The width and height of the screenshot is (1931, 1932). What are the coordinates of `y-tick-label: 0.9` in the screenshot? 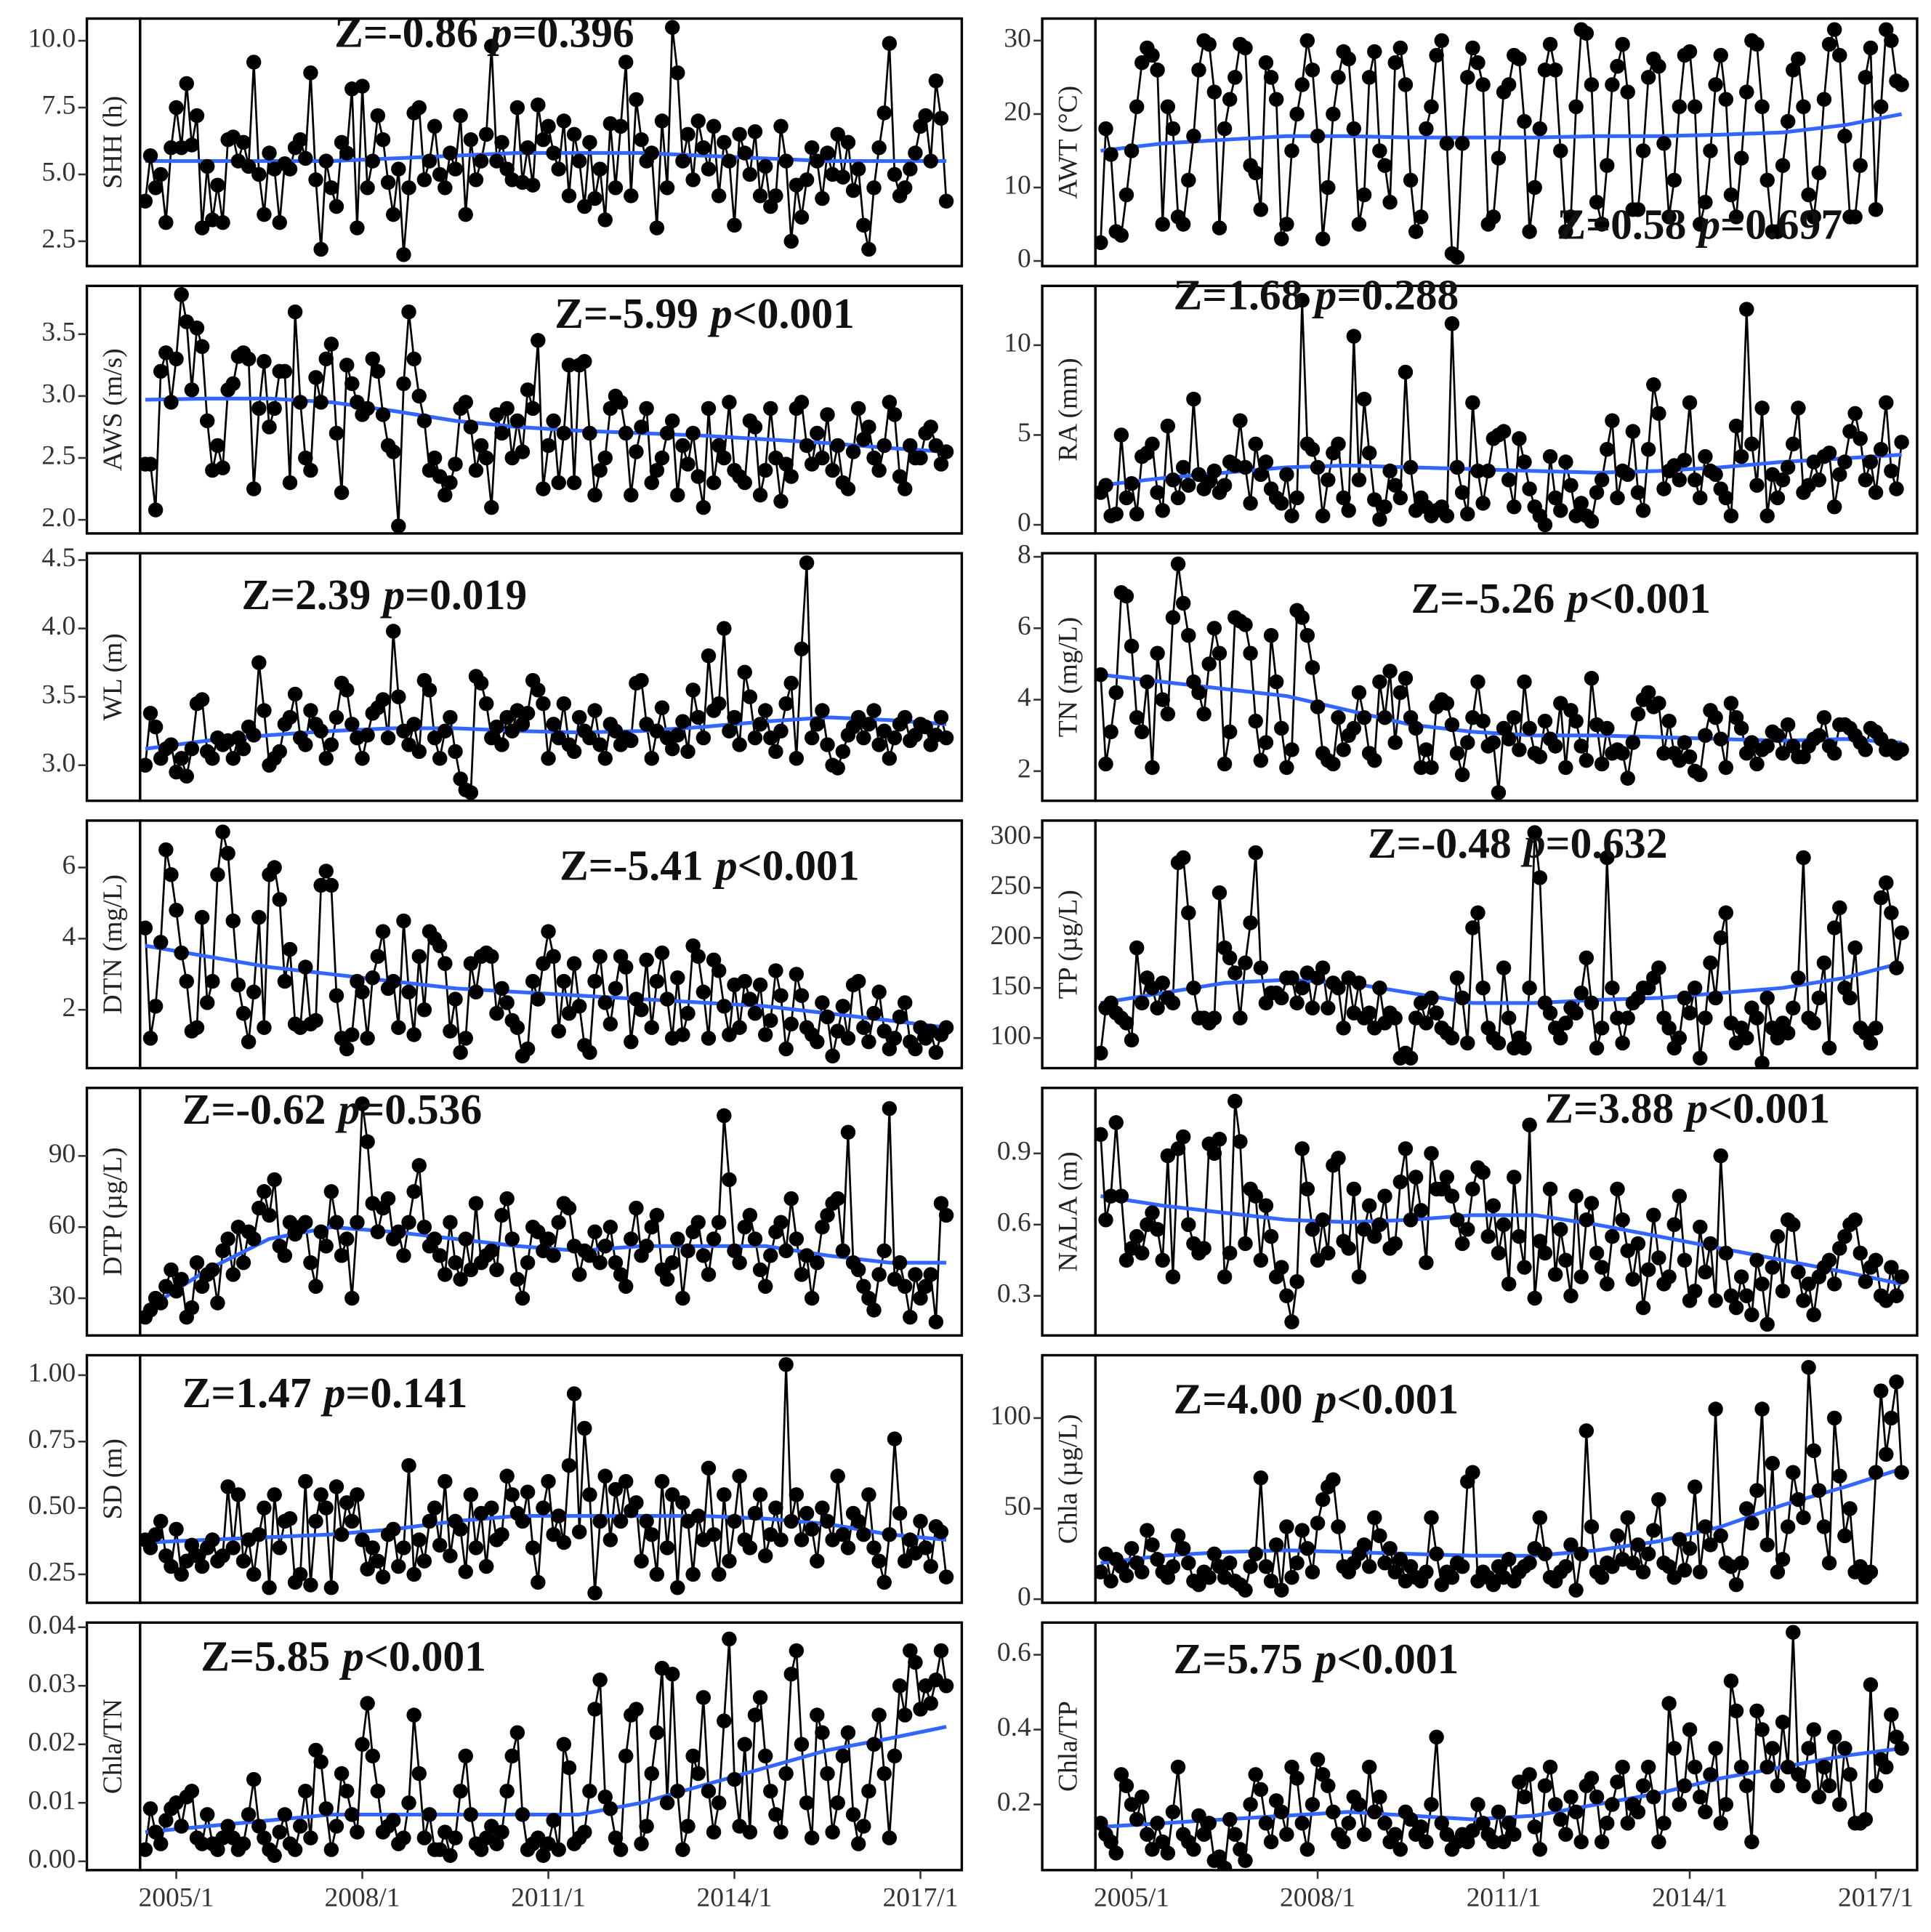 It's located at (1014, 1151).